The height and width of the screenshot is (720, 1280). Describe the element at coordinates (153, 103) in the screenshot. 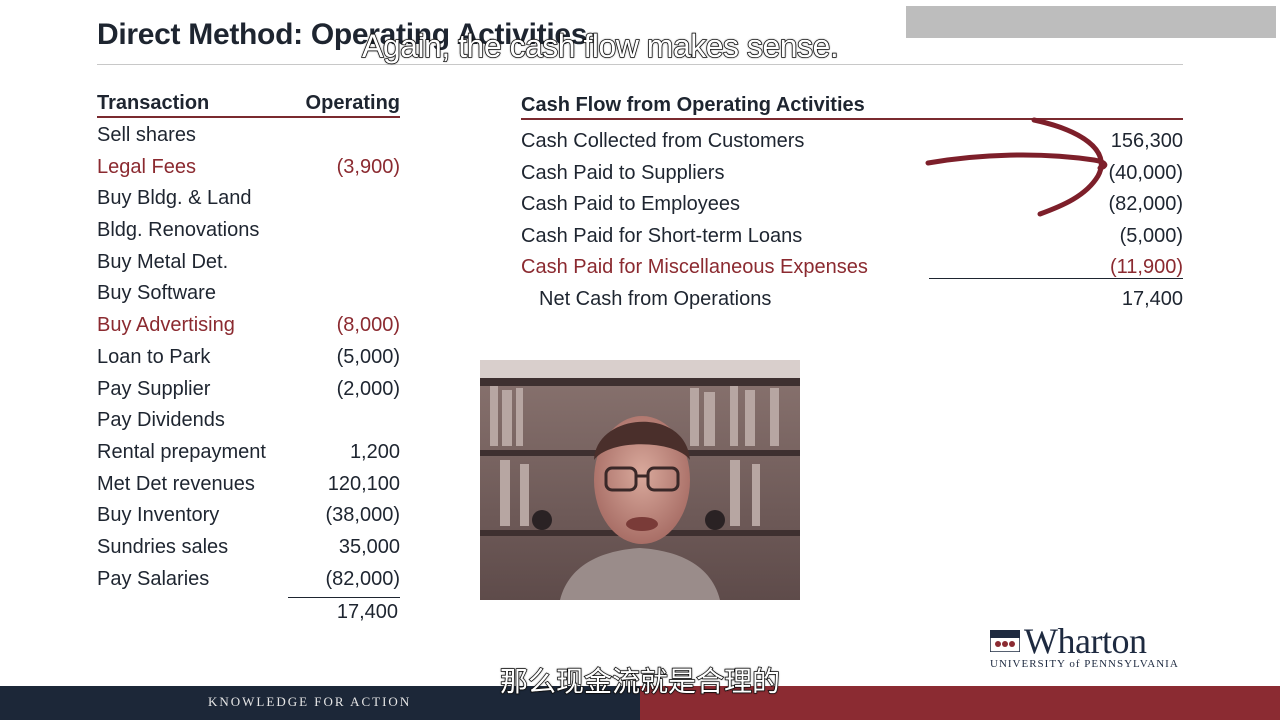

I see `column-header-transaction: Transaction` at that location.